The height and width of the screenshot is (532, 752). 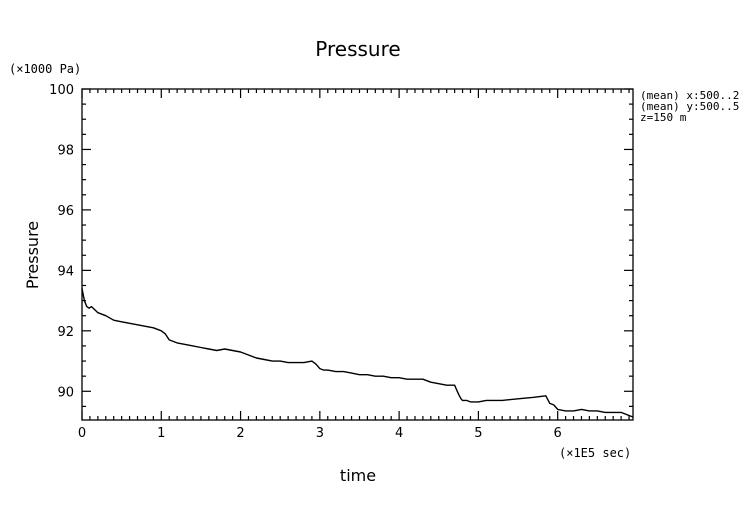 I want to click on x-axis-label: time, so click(x=358, y=475).